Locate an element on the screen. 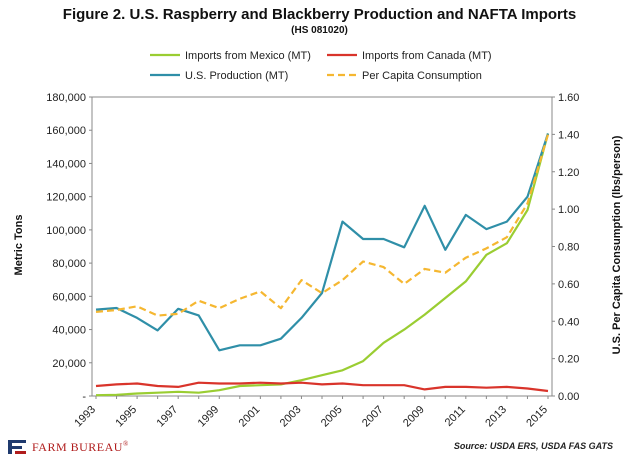 The image size is (639, 463). x-tick-label: 2009 is located at coordinates (414, 417).